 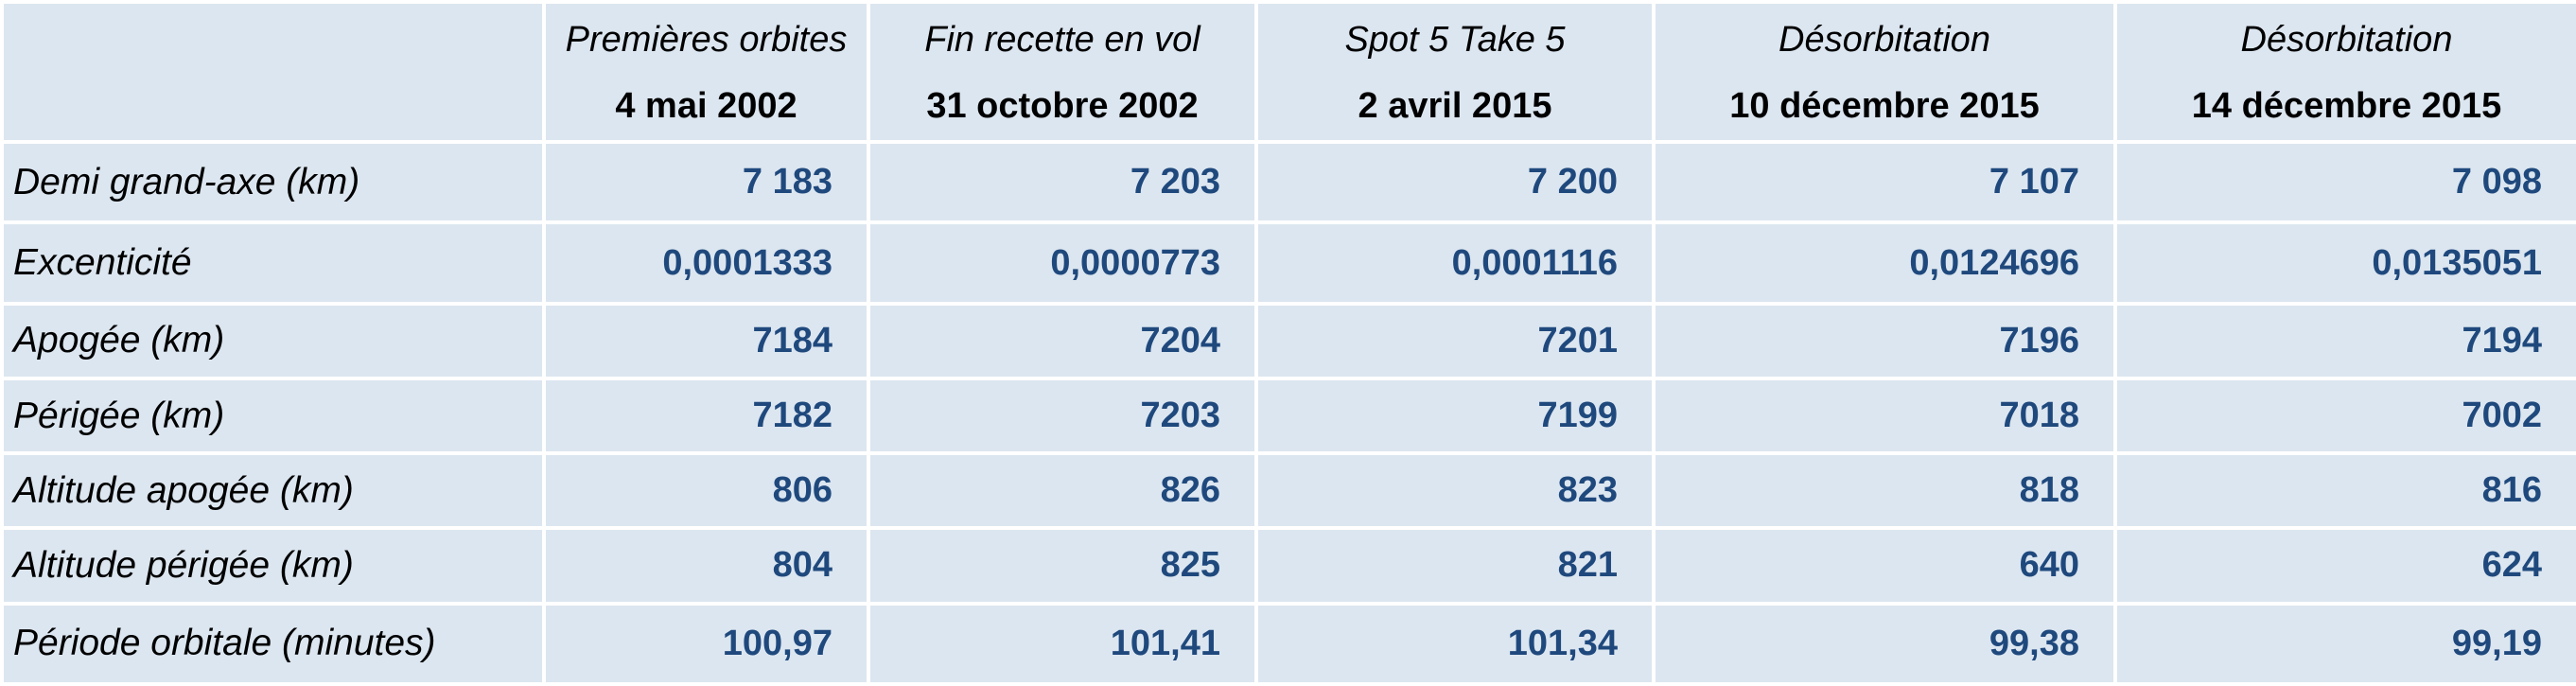 What do you see at coordinates (1455, 491) in the screenshot?
I see `value-cell: 823` at bounding box center [1455, 491].